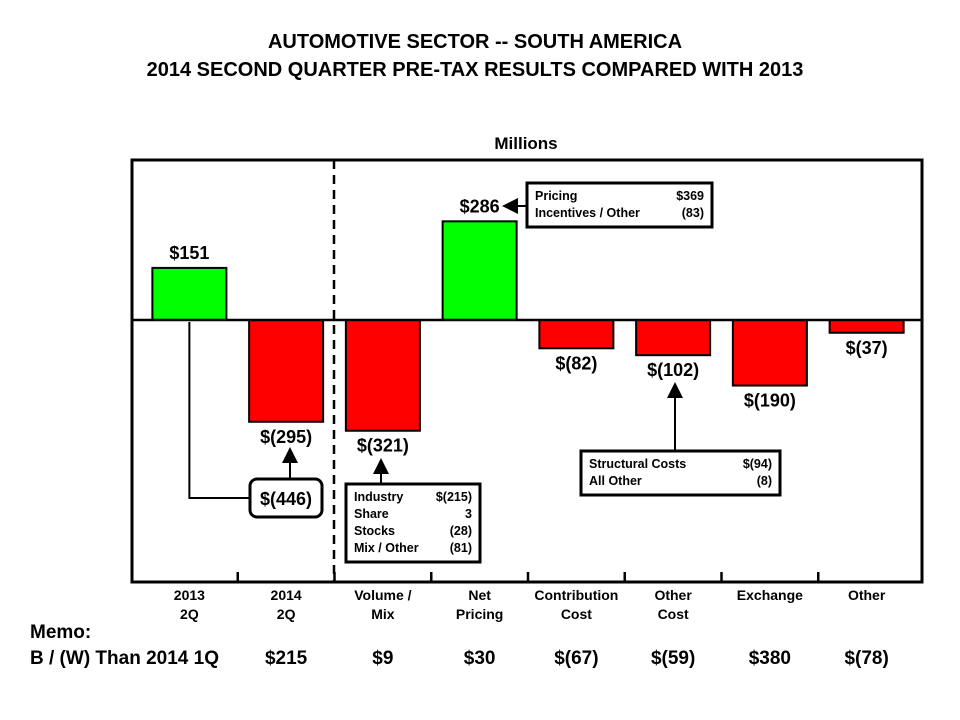 The height and width of the screenshot is (720, 960). What do you see at coordinates (680, 473) in the screenshot?
I see `other-cost-detail-box` at bounding box center [680, 473].